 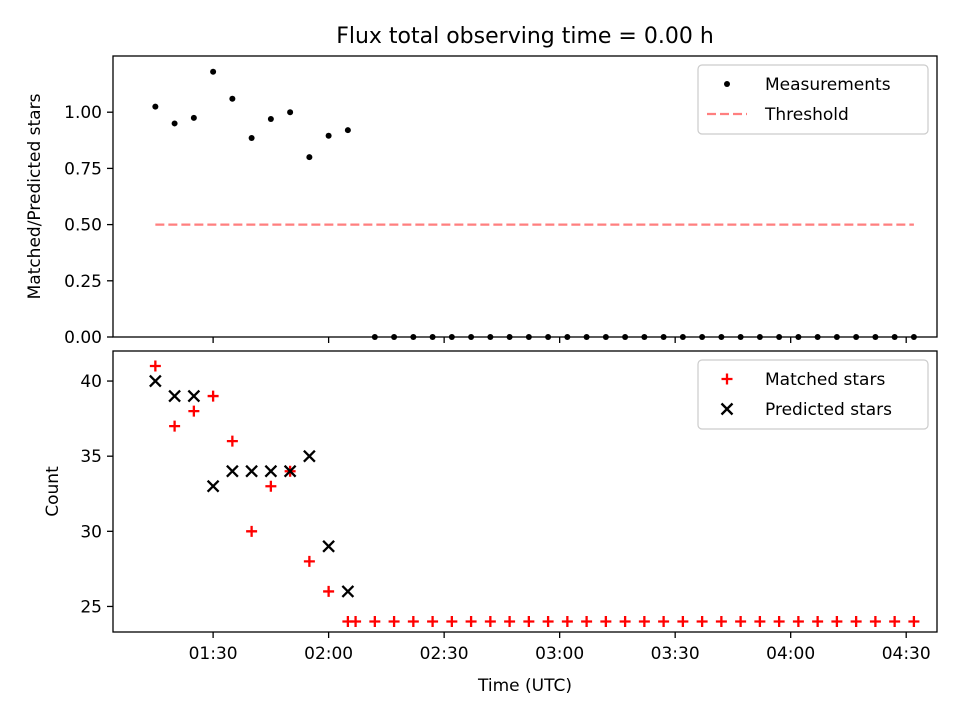 I want to click on legend-label: Threshold, so click(x=806, y=115).